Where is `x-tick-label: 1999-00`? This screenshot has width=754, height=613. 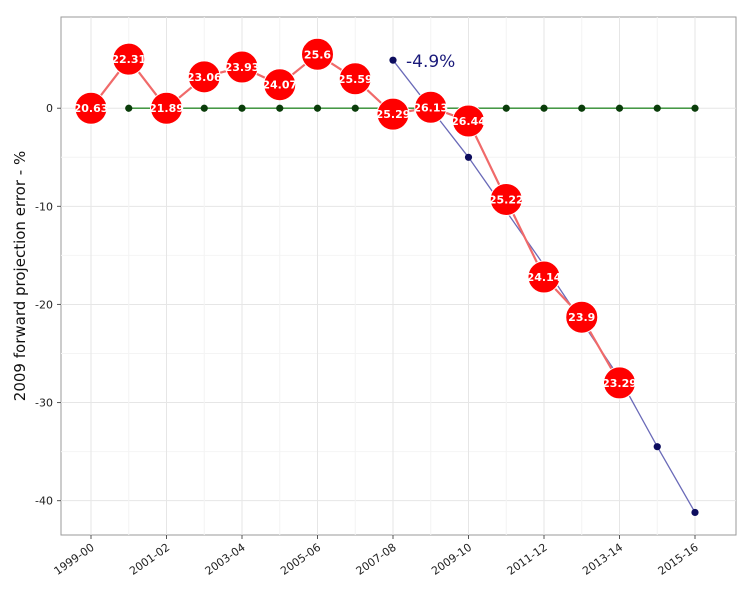
x-tick-label: 1999-00 is located at coordinates (74, 559).